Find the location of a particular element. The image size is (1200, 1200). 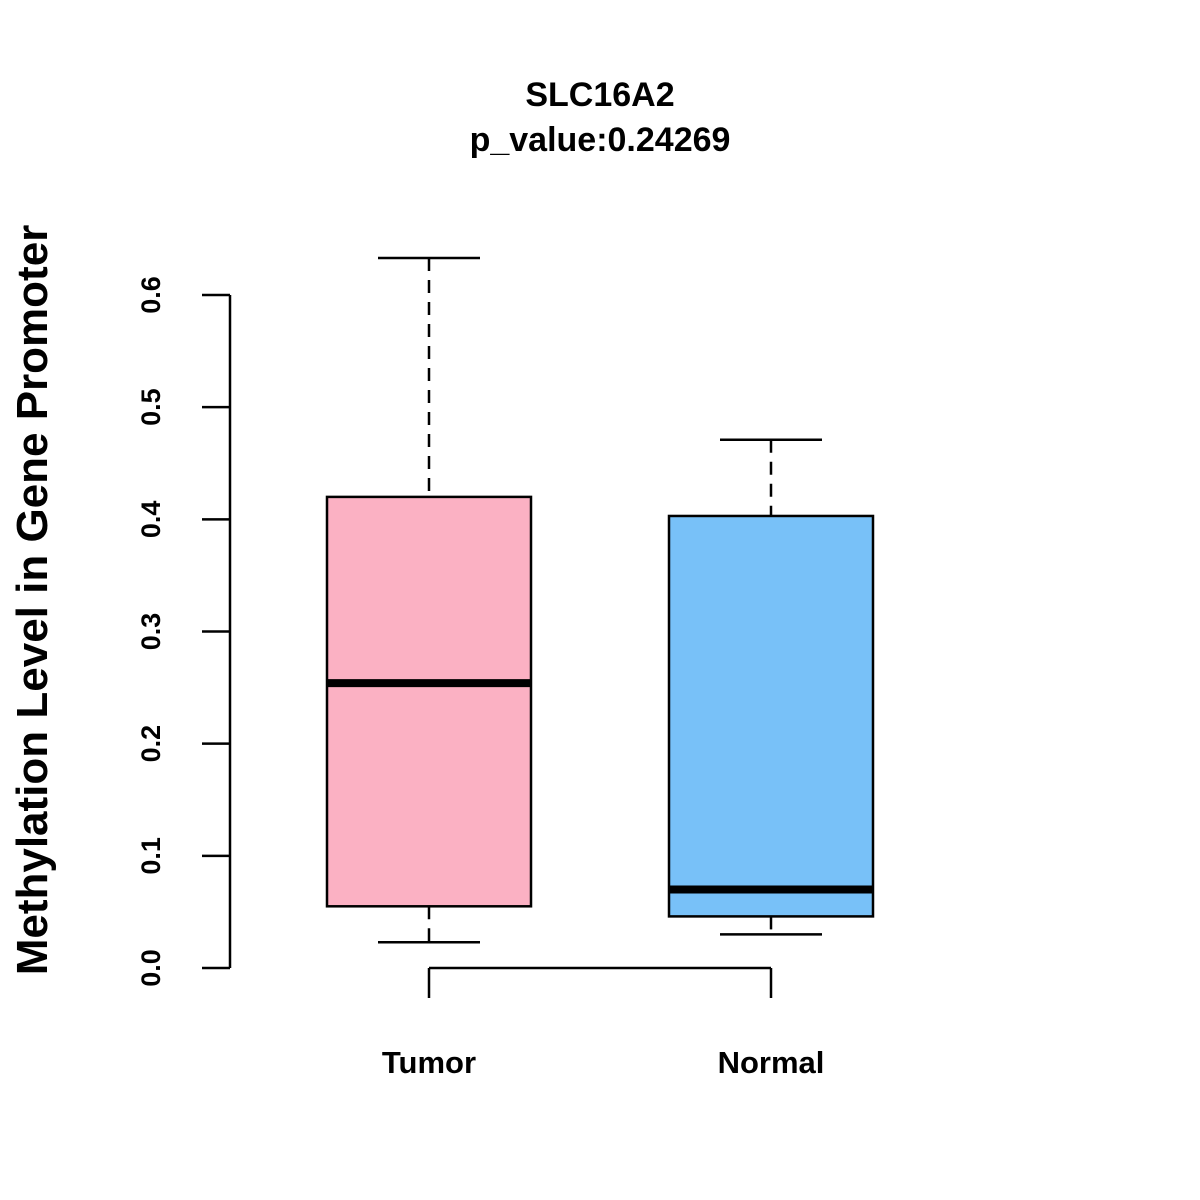

box-normal is located at coordinates (771, 687).